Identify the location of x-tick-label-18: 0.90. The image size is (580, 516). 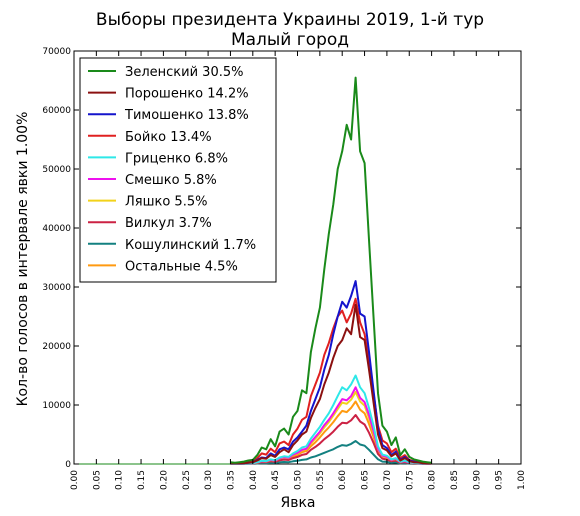
(477, 480).